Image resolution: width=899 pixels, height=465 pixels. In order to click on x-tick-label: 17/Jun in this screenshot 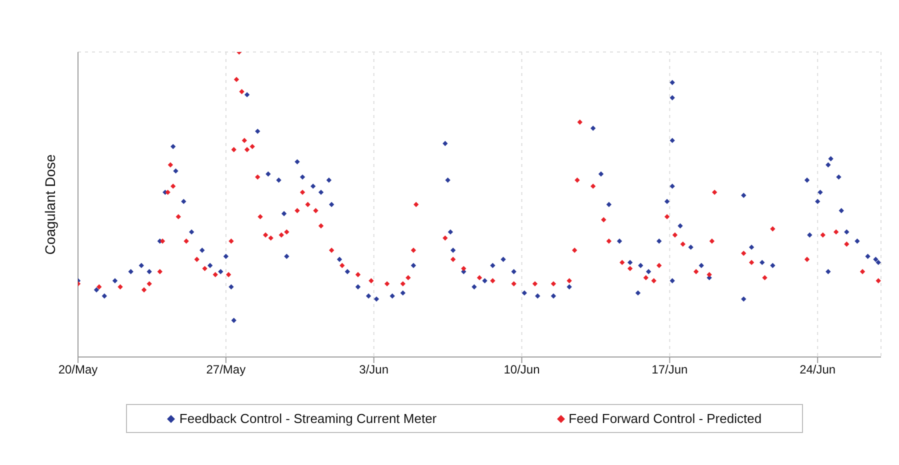, I will do `click(670, 369)`.